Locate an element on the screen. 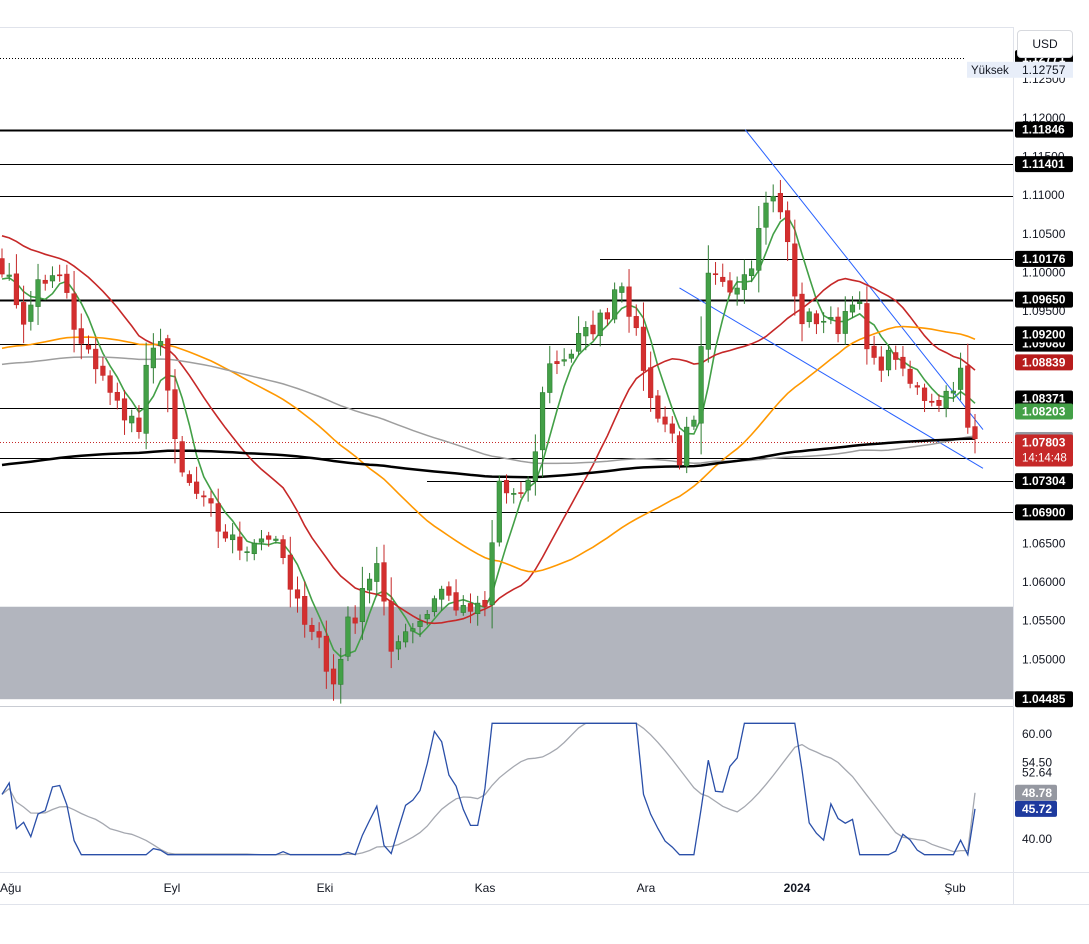 This screenshot has height=944, width=1089. price-tag-text: 1.08371 is located at coordinates (1044, 399).